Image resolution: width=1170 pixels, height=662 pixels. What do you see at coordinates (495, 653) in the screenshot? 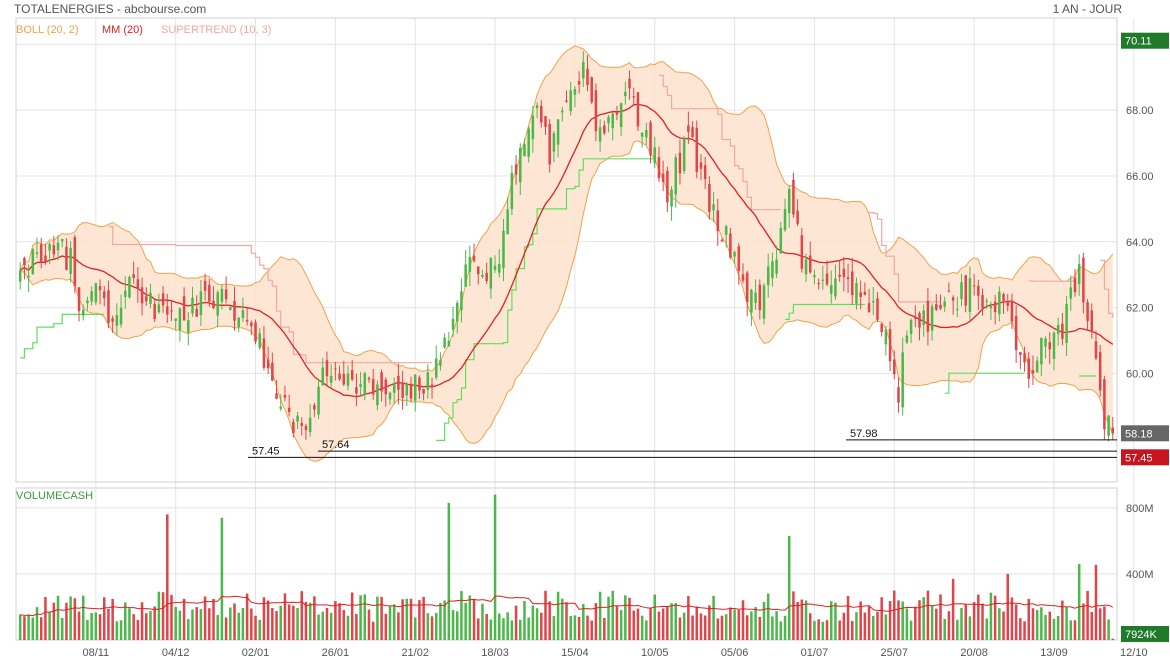
I see `x-tick-label: 18/03` at bounding box center [495, 653].